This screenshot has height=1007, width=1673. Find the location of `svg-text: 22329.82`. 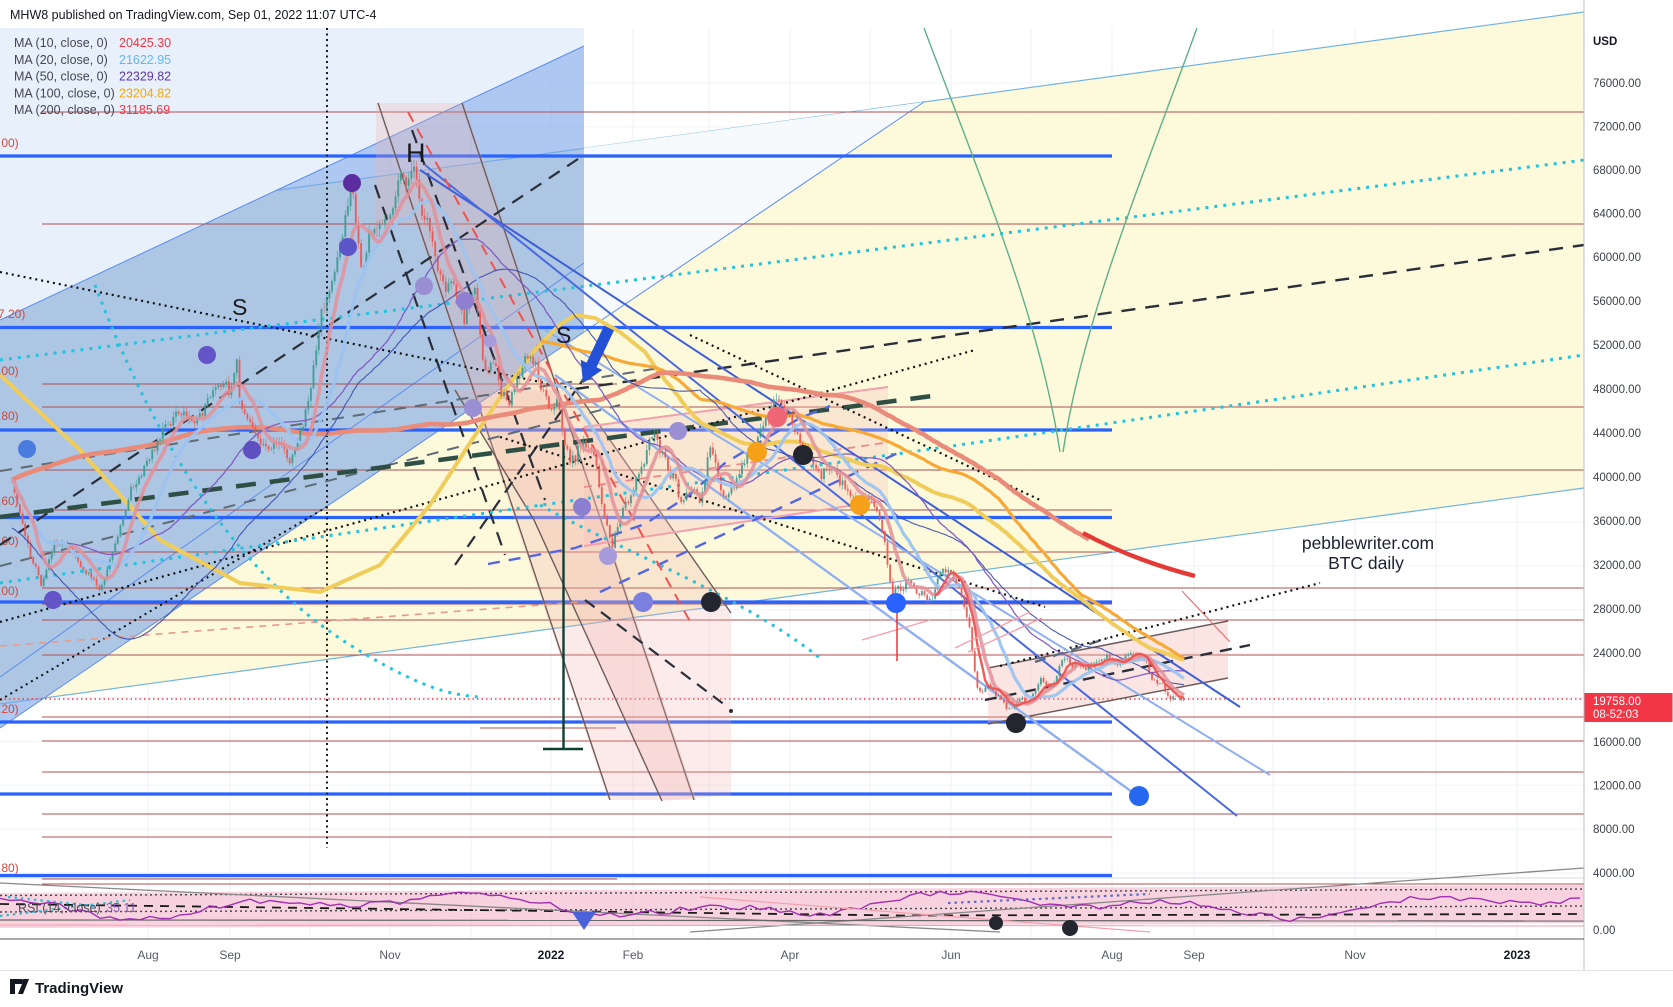

svg-text: 22329.82 is located at coordinates (145, 77).